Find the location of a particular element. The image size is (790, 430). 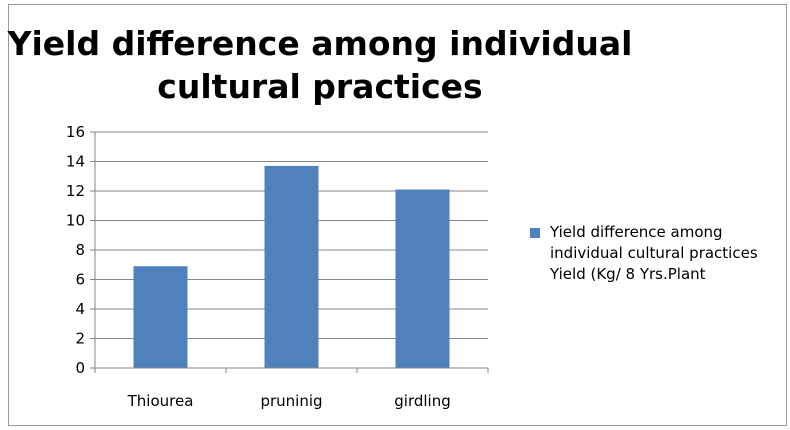

y-tick-label: 8 is located at coordinates (80, 250).